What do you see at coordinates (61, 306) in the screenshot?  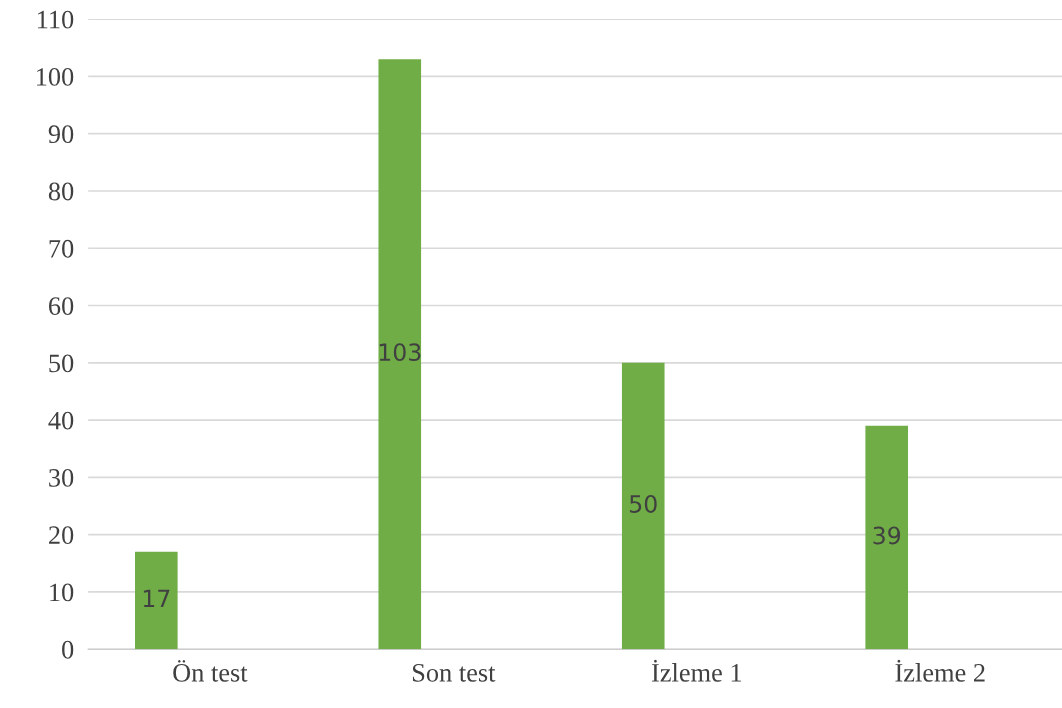 I see `y-tick-label: 60` at bounding box center [61, 306].